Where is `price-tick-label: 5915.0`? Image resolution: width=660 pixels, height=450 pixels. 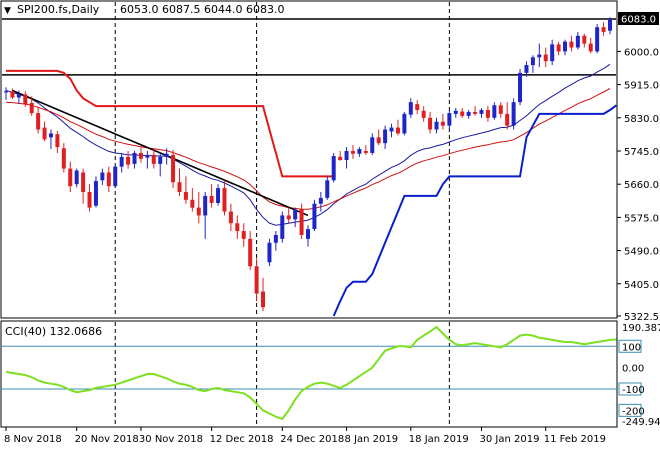
price-tick-label: 5915.0 is located at coordinates (641, 86).